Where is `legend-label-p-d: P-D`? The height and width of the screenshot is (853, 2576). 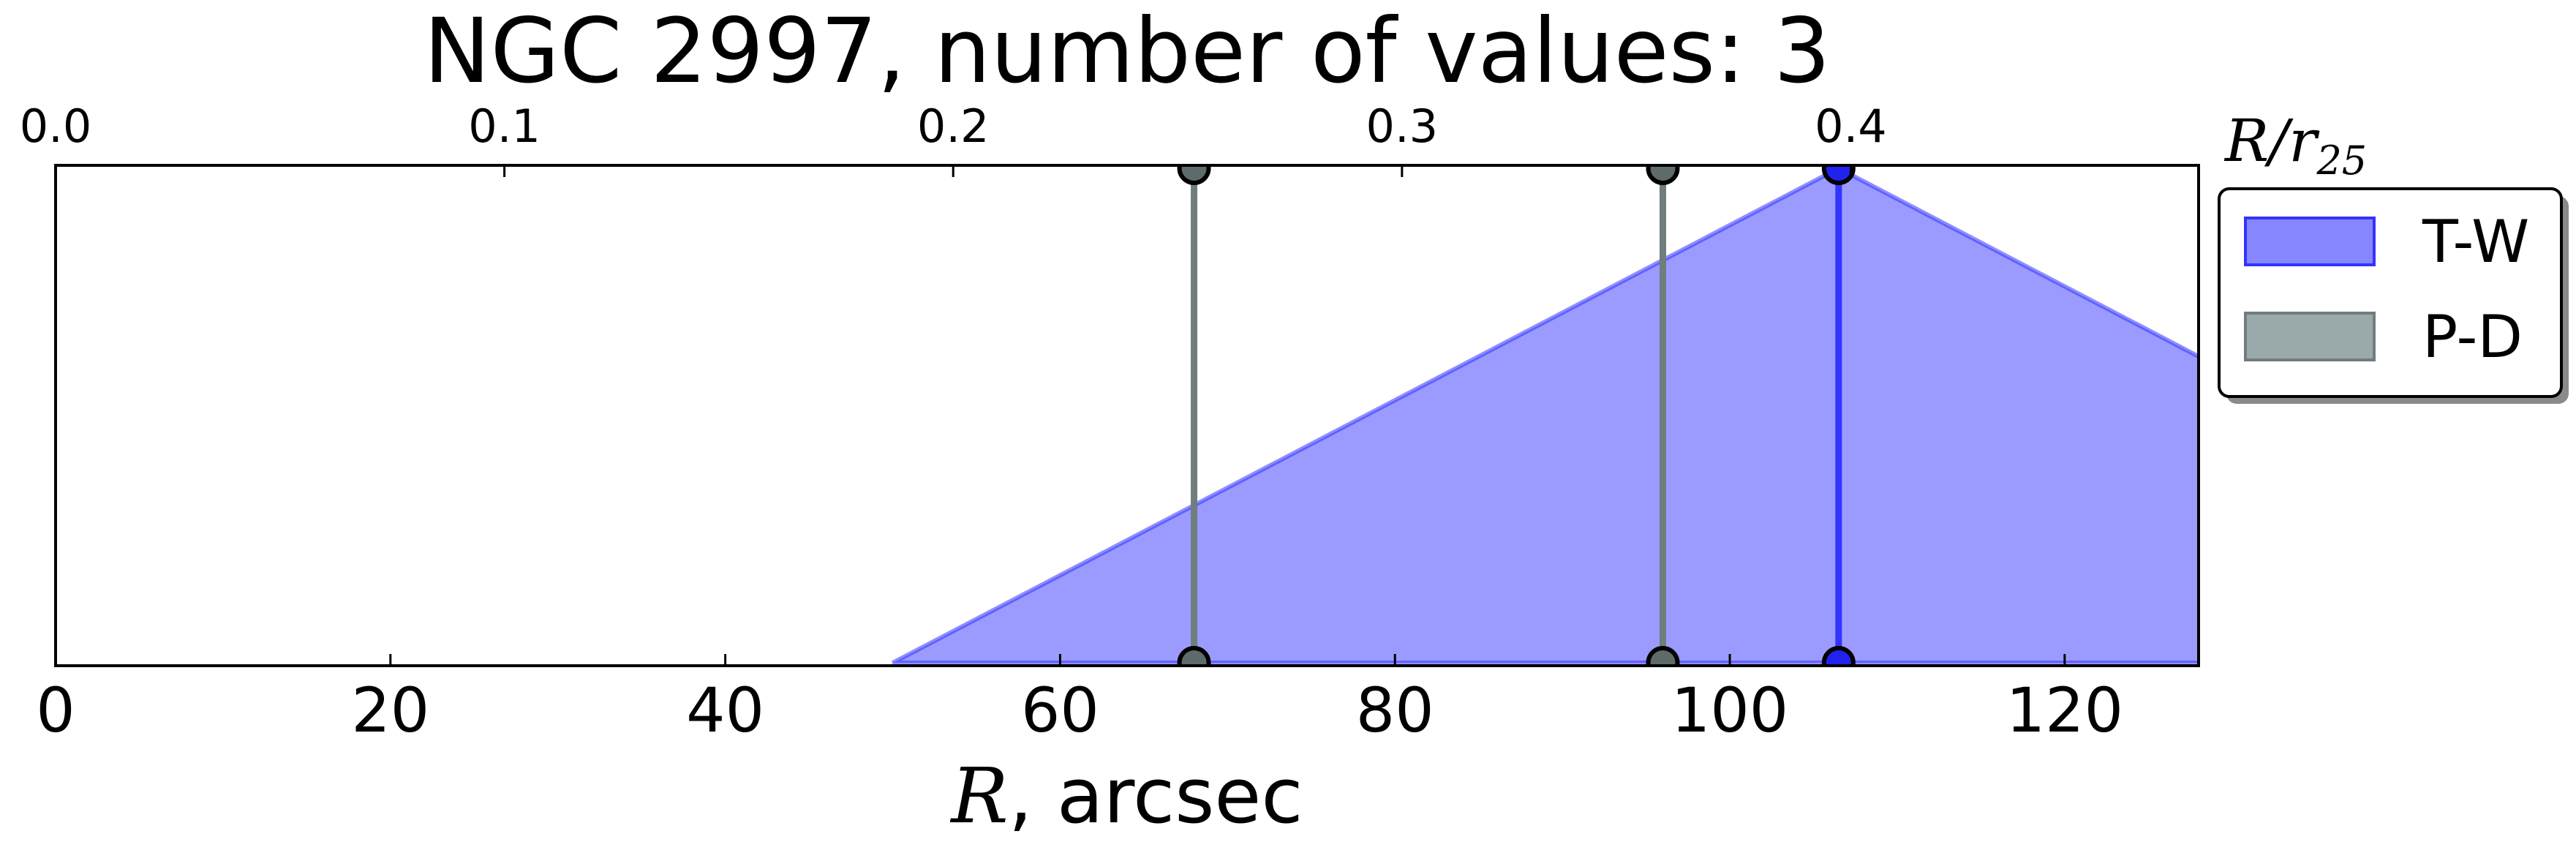
legend-label-p-d: P-D is located at coordinates (2472, 337).